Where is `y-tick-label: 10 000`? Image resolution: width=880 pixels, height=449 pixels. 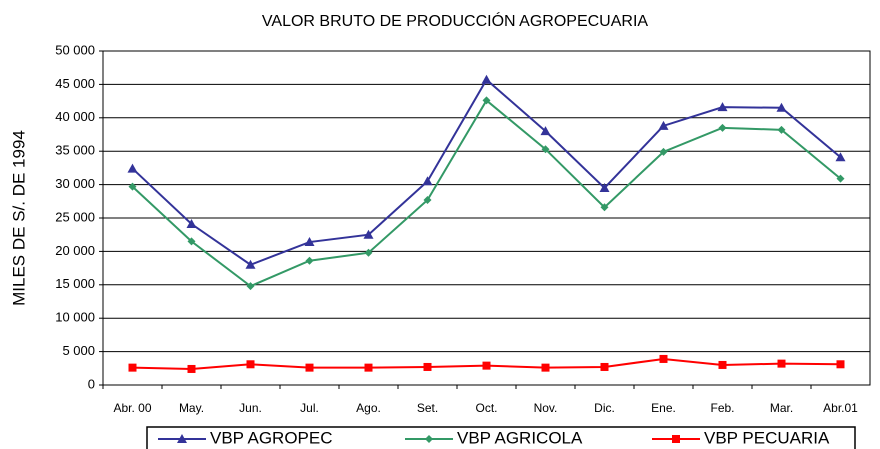 y-tick-label: 10 000 is located at coordinates (75, 317).